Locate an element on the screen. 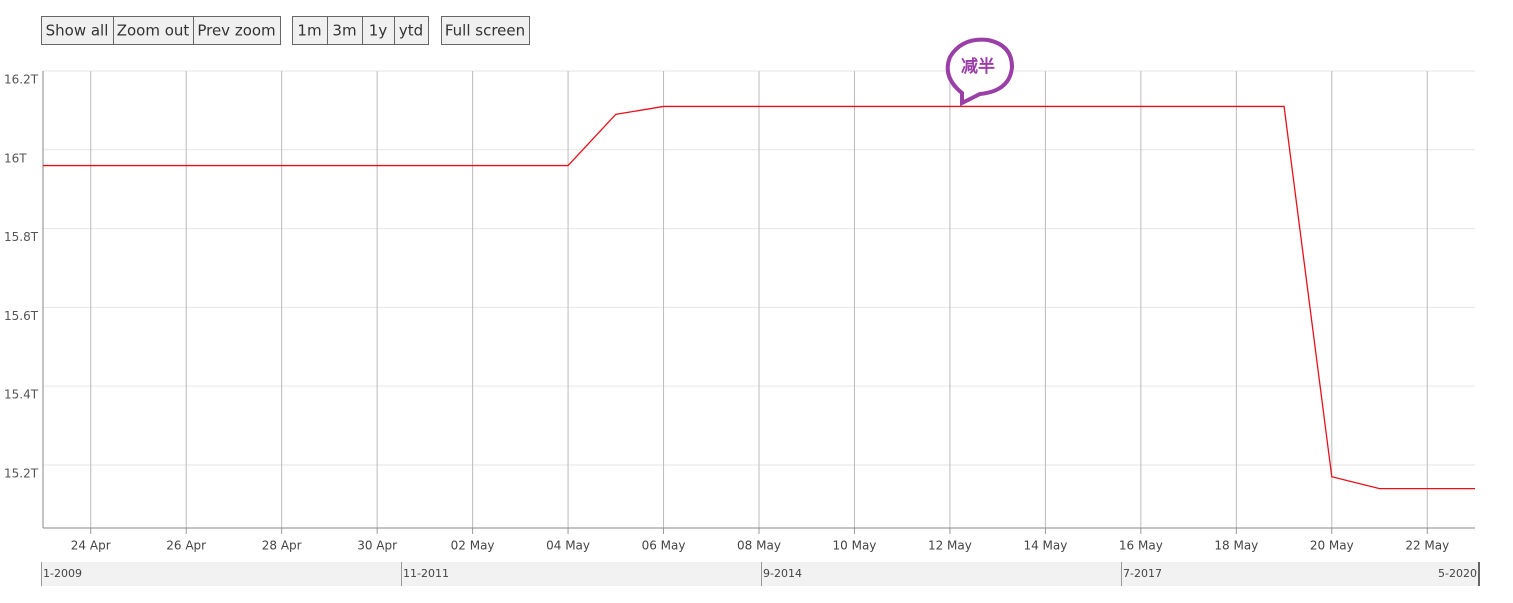  toolbar-button-label: Show all is located at coordinates (77, 31).